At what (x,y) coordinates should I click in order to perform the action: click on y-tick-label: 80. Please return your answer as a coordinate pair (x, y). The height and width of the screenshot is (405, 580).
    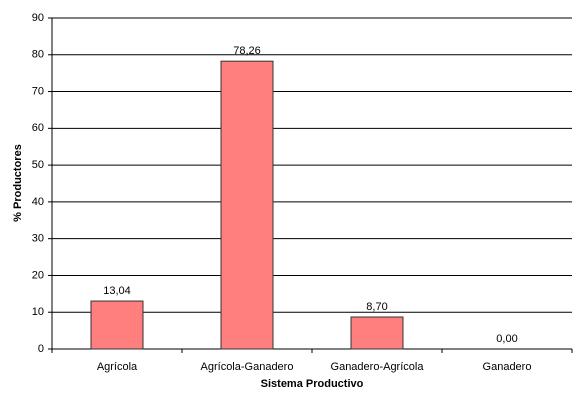
    Looking at the image, I should click on (38, 55).